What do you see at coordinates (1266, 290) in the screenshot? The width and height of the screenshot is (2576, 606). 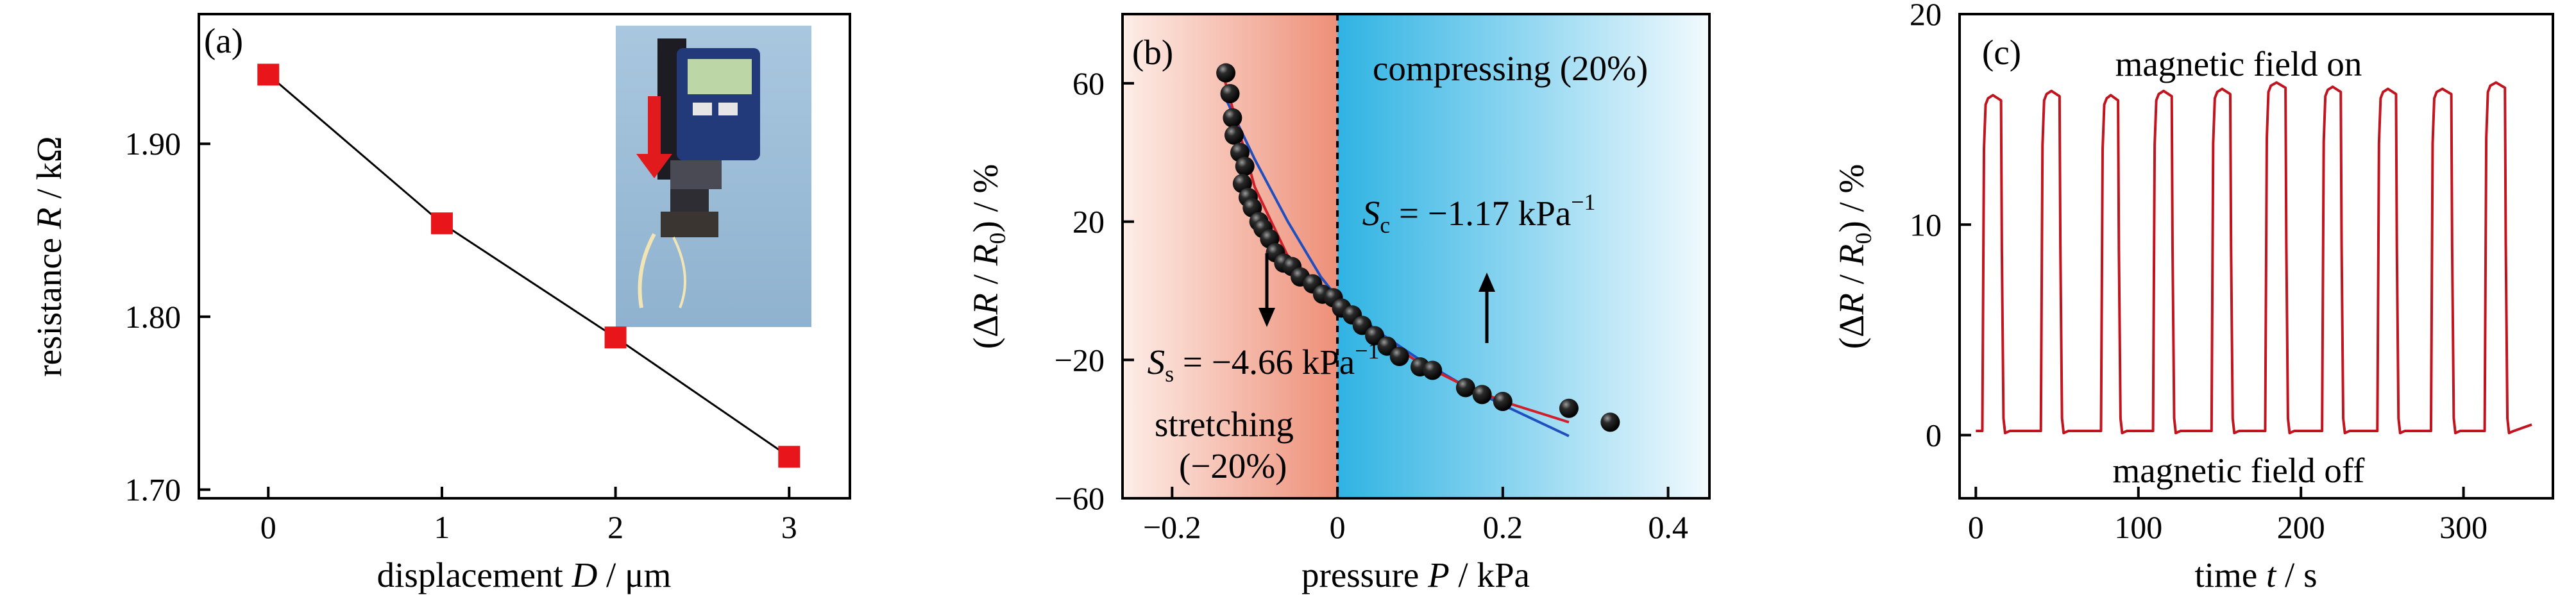 I see `arrow-down-icon` at bounding box center [1266, 290].